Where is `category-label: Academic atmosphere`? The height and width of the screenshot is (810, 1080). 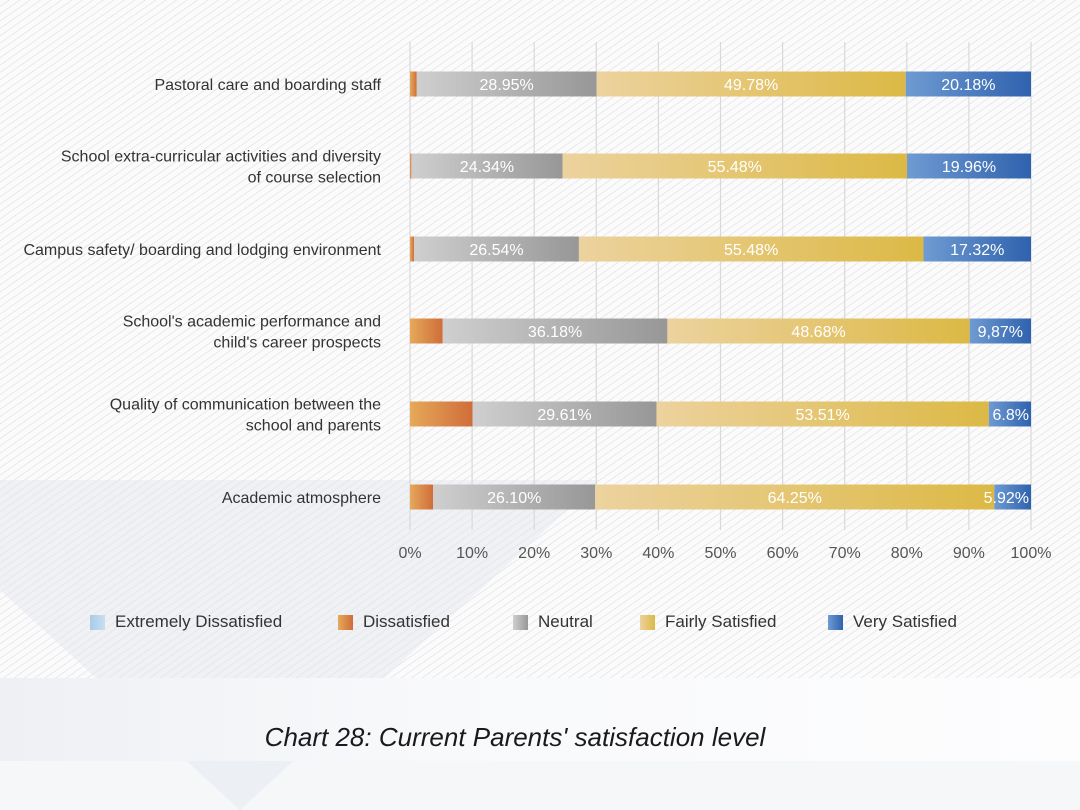
category-label: Academic atmosphere is located at coordinates (301, 498).